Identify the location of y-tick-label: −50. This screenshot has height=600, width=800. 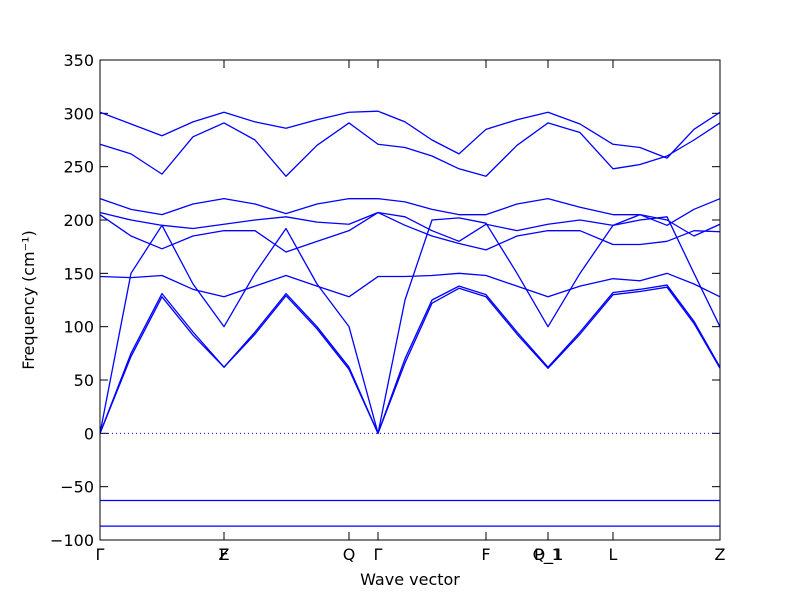
(77, 487).